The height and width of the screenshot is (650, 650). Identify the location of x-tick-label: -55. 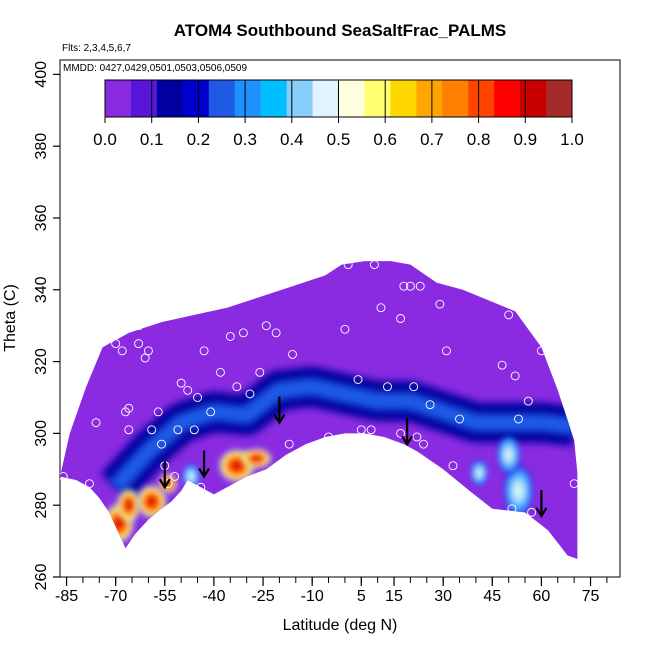
(164, 596).